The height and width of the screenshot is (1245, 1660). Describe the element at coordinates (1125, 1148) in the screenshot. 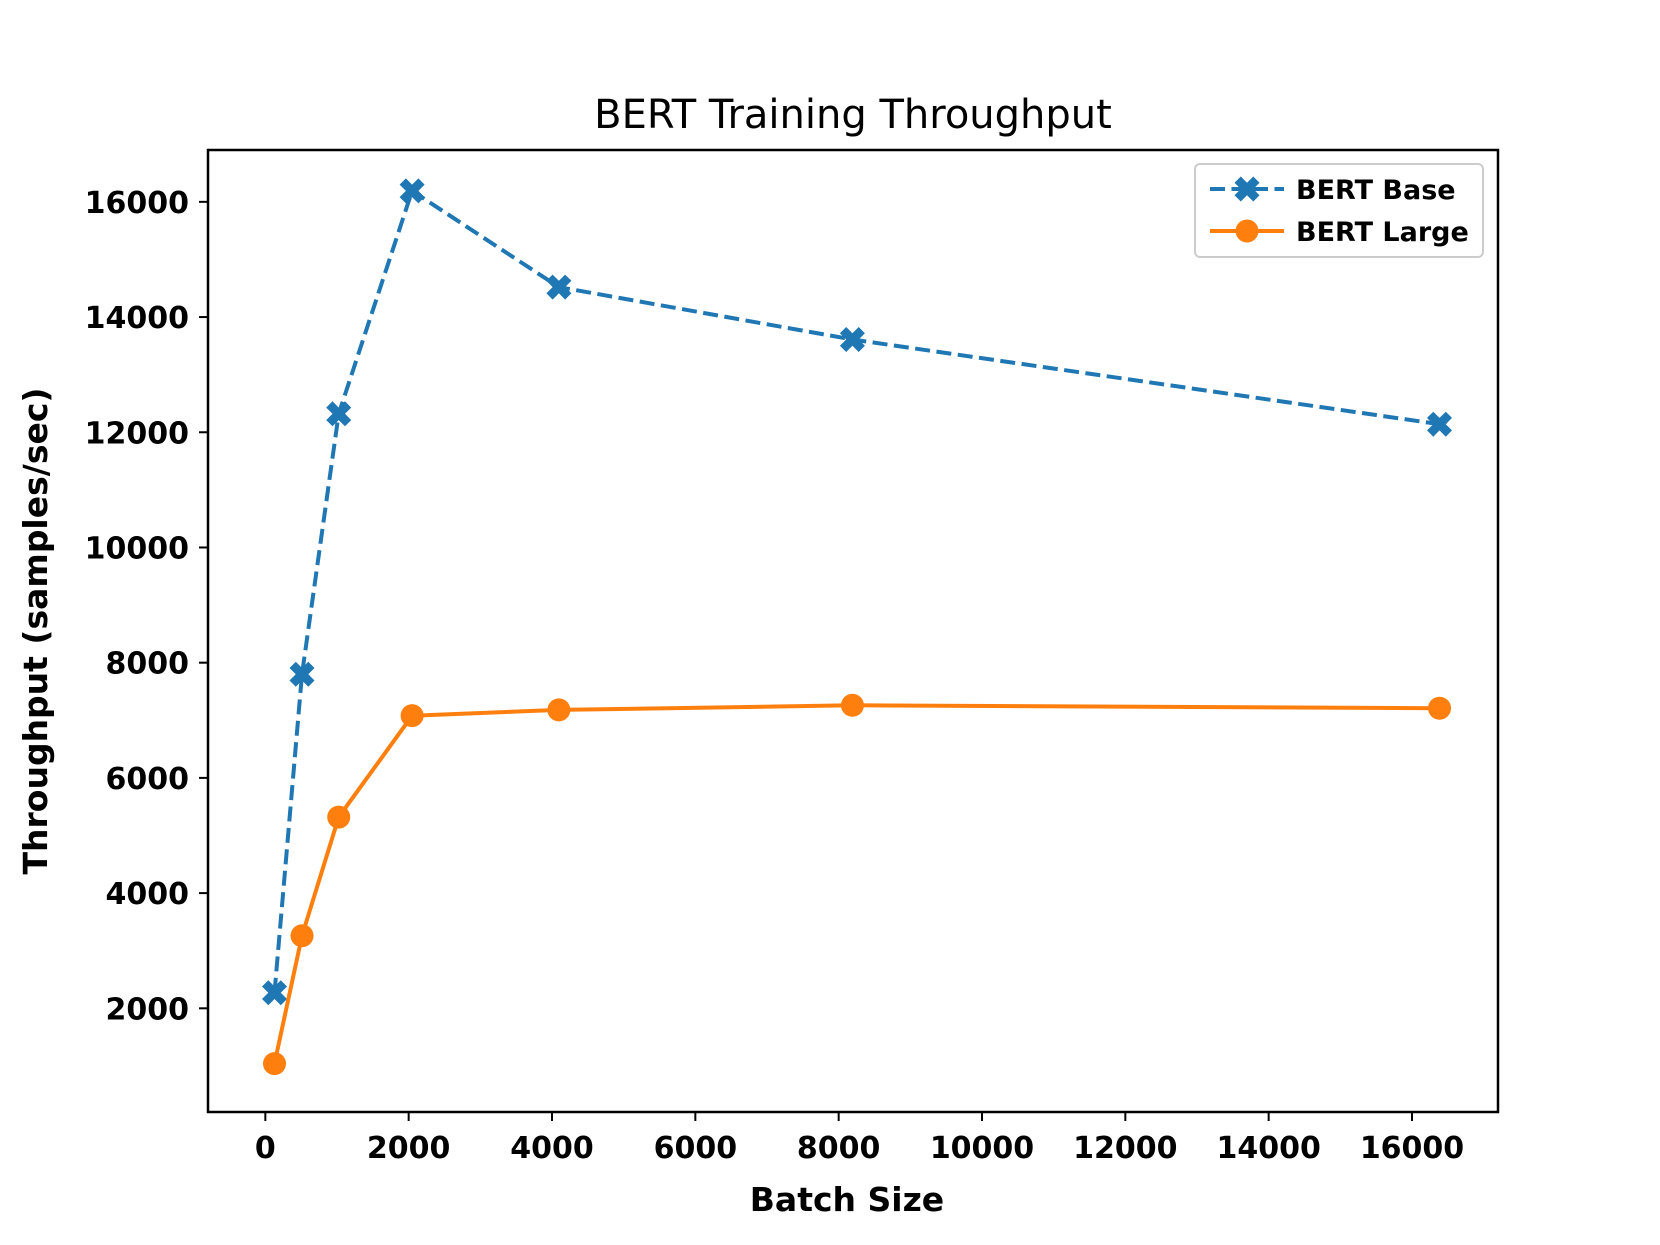

I see `x-tick-label: 12000` at that location.